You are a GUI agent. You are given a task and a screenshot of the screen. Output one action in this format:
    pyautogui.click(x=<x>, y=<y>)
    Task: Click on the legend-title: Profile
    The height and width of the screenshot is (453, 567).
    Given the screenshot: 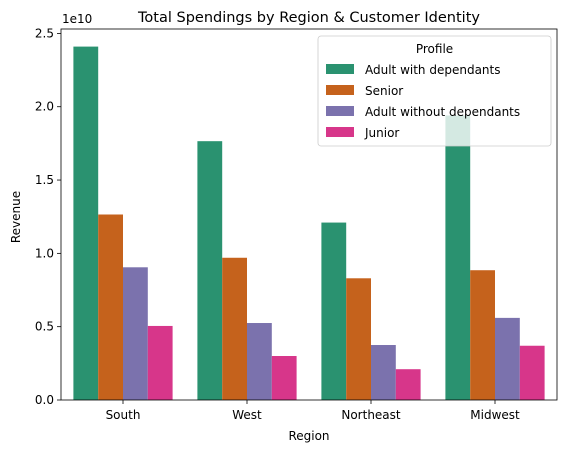 What is the action you would take?
    pyautogui.click(x=434, y=49)
    